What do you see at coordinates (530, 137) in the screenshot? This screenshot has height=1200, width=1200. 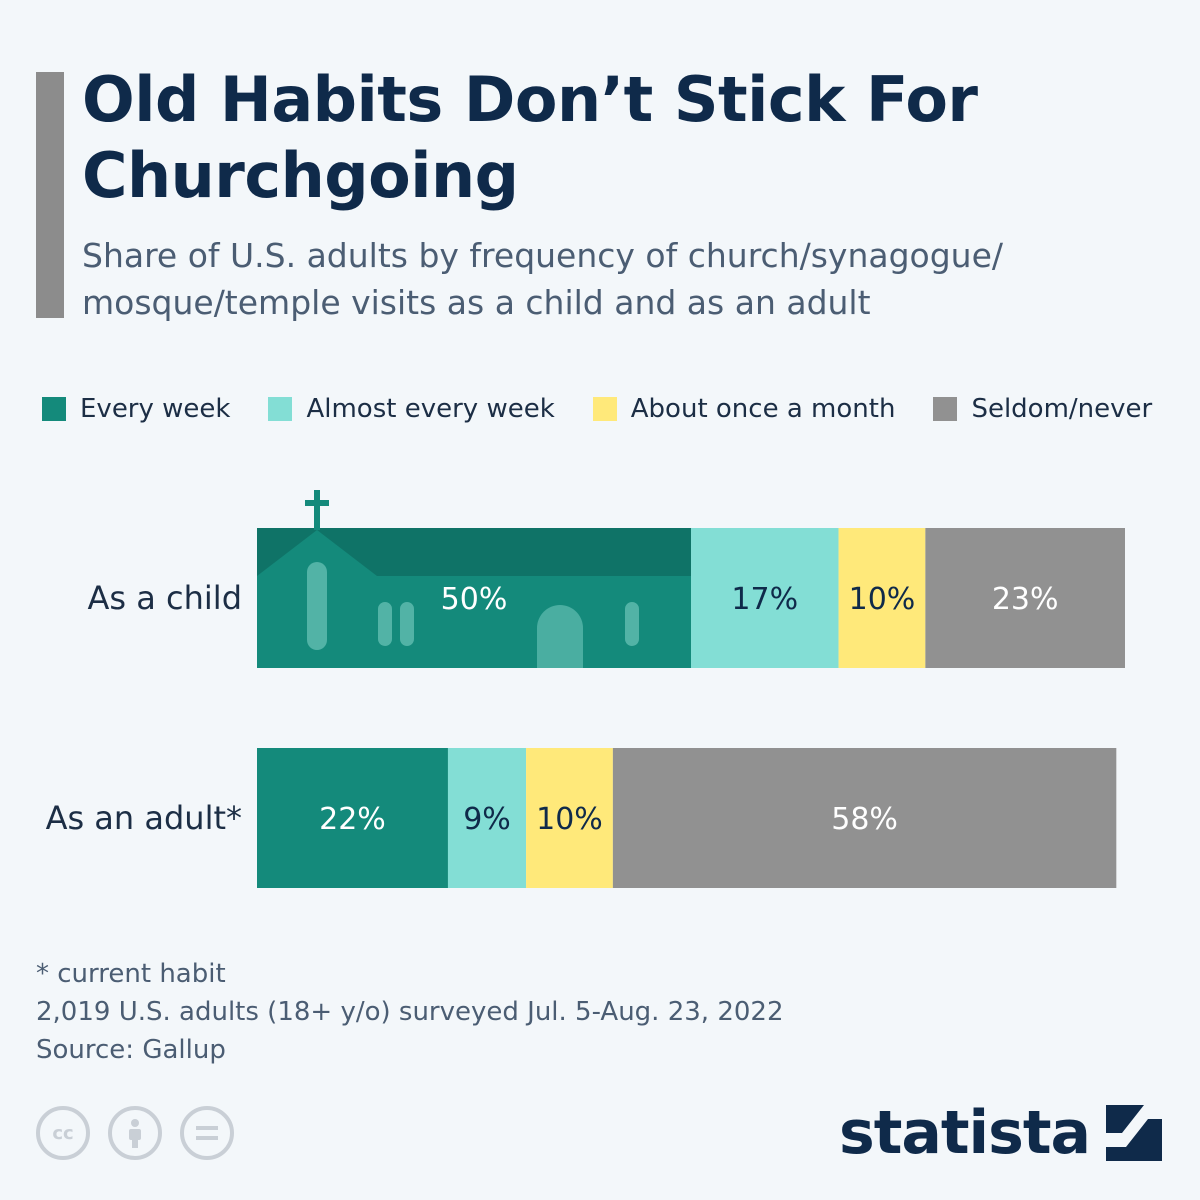 I see `chart-title: Old Habits Don’t Stick For Churchgoing` at bounding box center [530, 137].